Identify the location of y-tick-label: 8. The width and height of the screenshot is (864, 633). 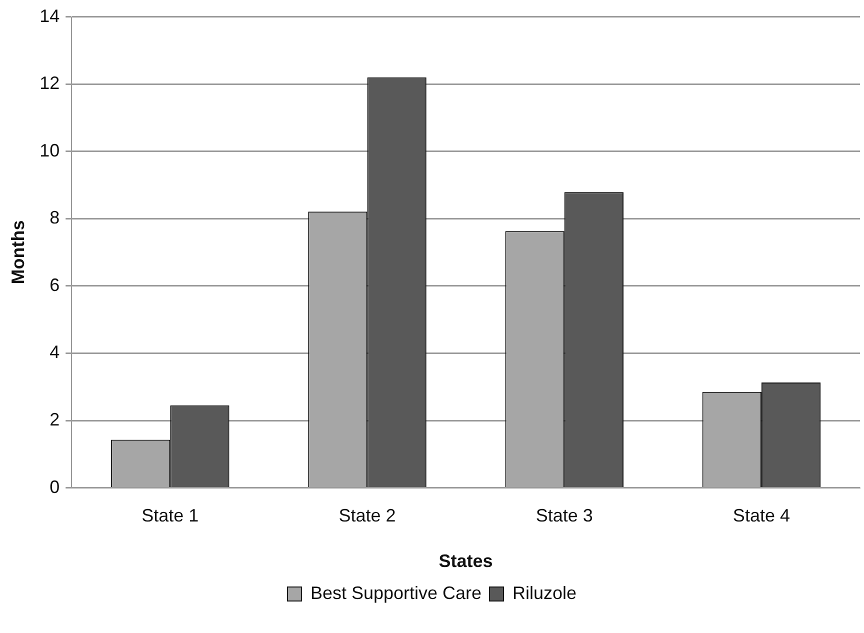
(55, 218).